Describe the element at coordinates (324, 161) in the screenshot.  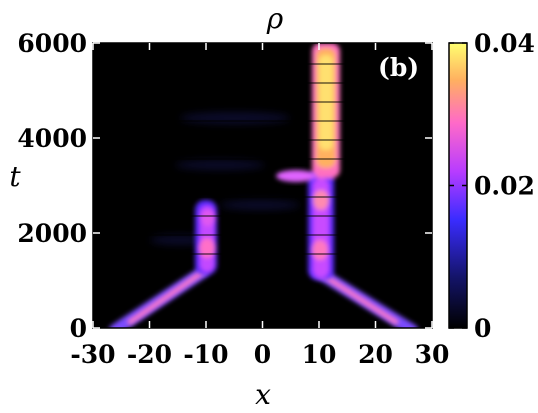
I see `right-soliton` at that location.